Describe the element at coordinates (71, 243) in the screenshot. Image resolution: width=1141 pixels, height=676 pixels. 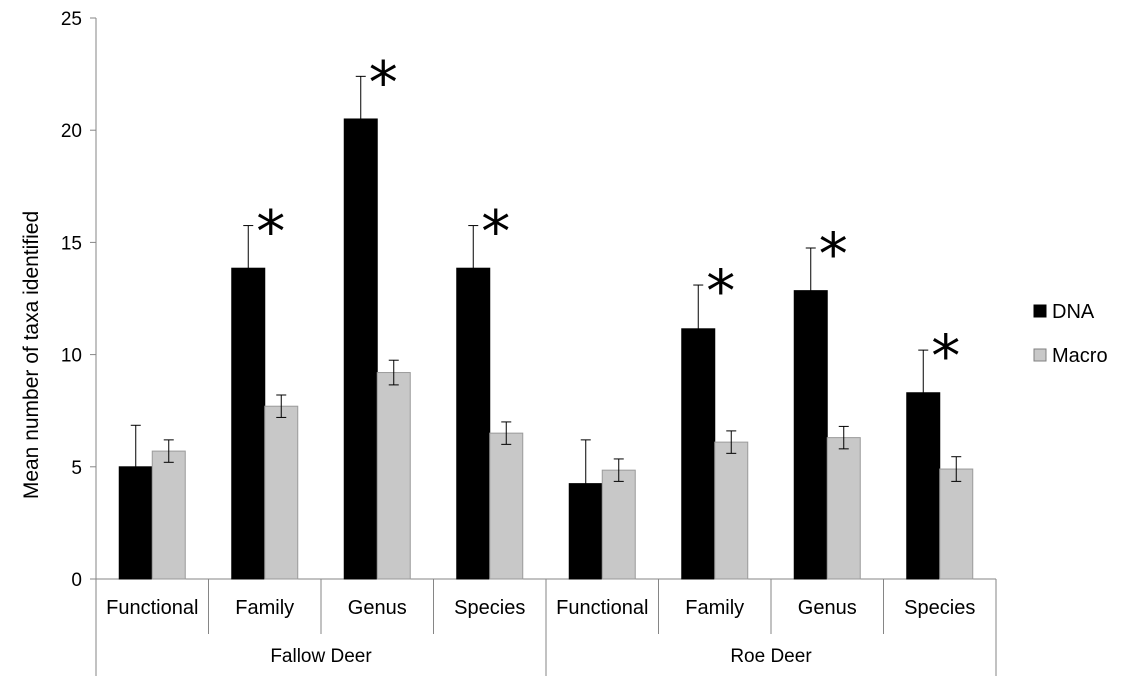
I see `y-tick-label: 15` at that location.